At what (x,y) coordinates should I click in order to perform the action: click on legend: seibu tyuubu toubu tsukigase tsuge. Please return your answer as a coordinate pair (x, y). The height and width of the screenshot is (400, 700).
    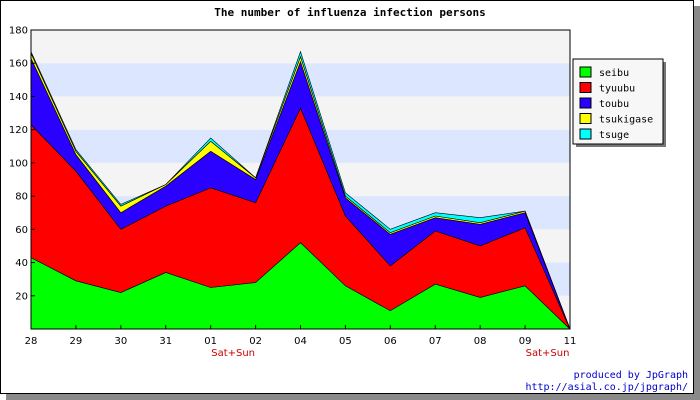
    Looking at the image, I should click on (619, 102).